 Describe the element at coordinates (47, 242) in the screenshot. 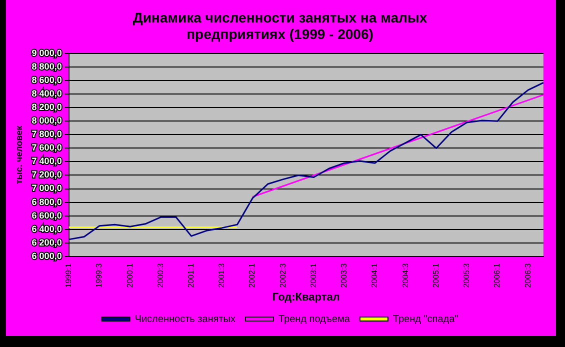

I see `y-tick-label: 6 200,0` at that location.